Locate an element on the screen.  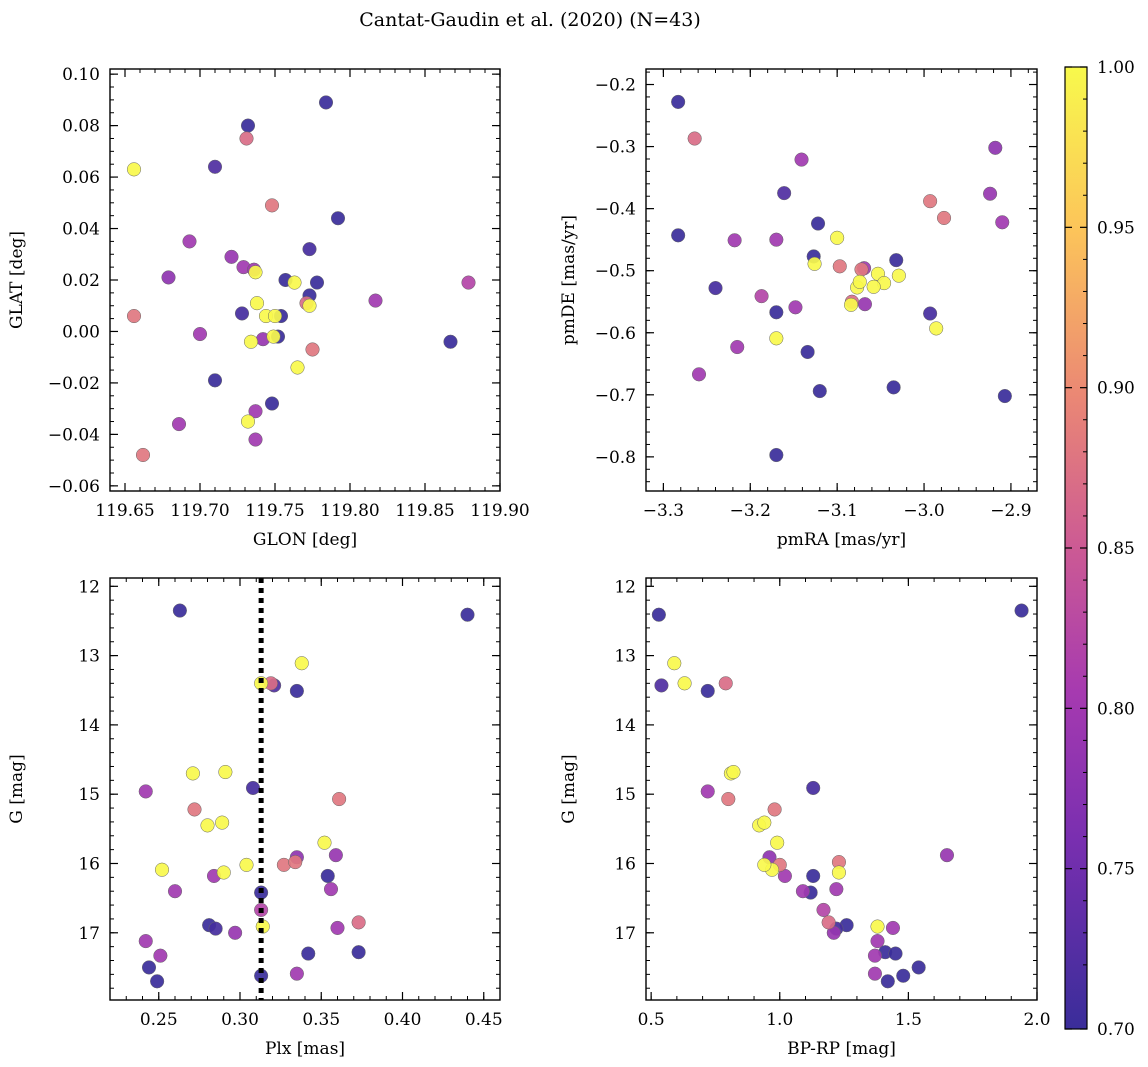
y-tick-label: 15 is located at coordinates (89, 795).